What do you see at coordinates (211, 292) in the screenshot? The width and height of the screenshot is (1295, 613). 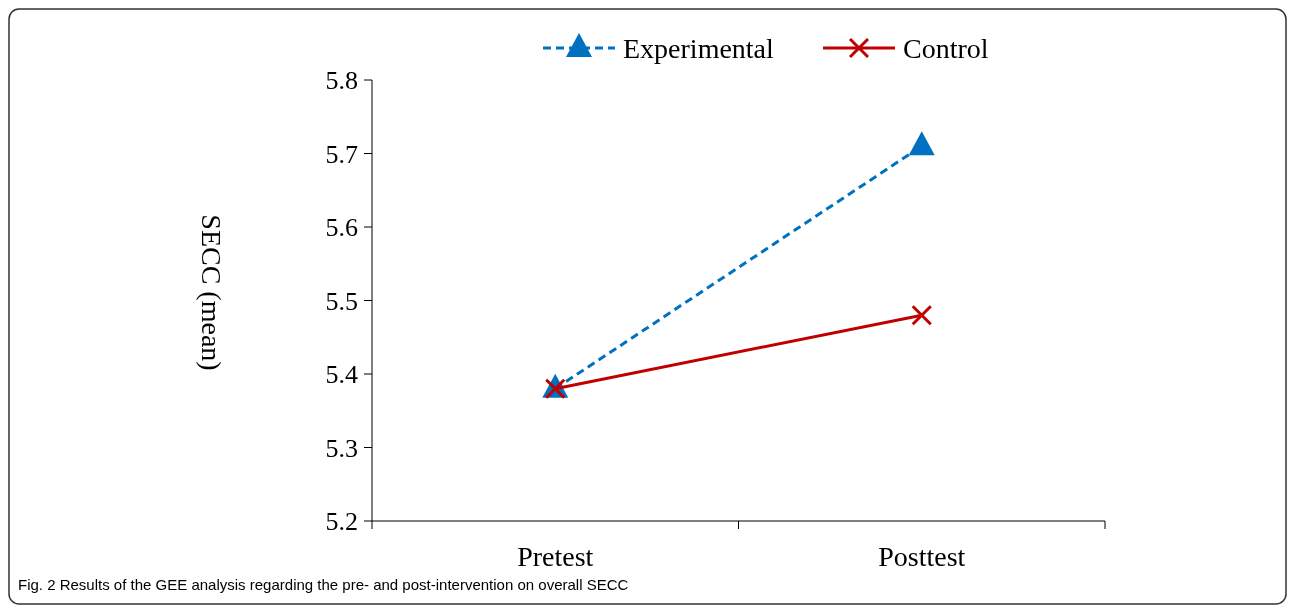 I see `y-axis-title: SECC (mean)` at bounding box center [211, 292].